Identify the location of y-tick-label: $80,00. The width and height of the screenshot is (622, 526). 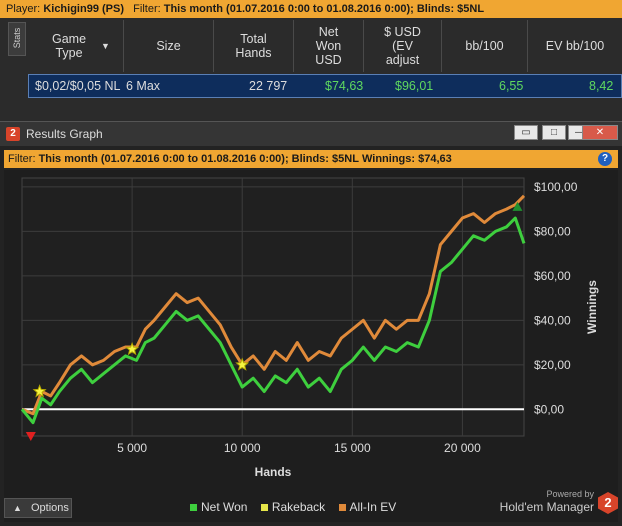
(552, 231).